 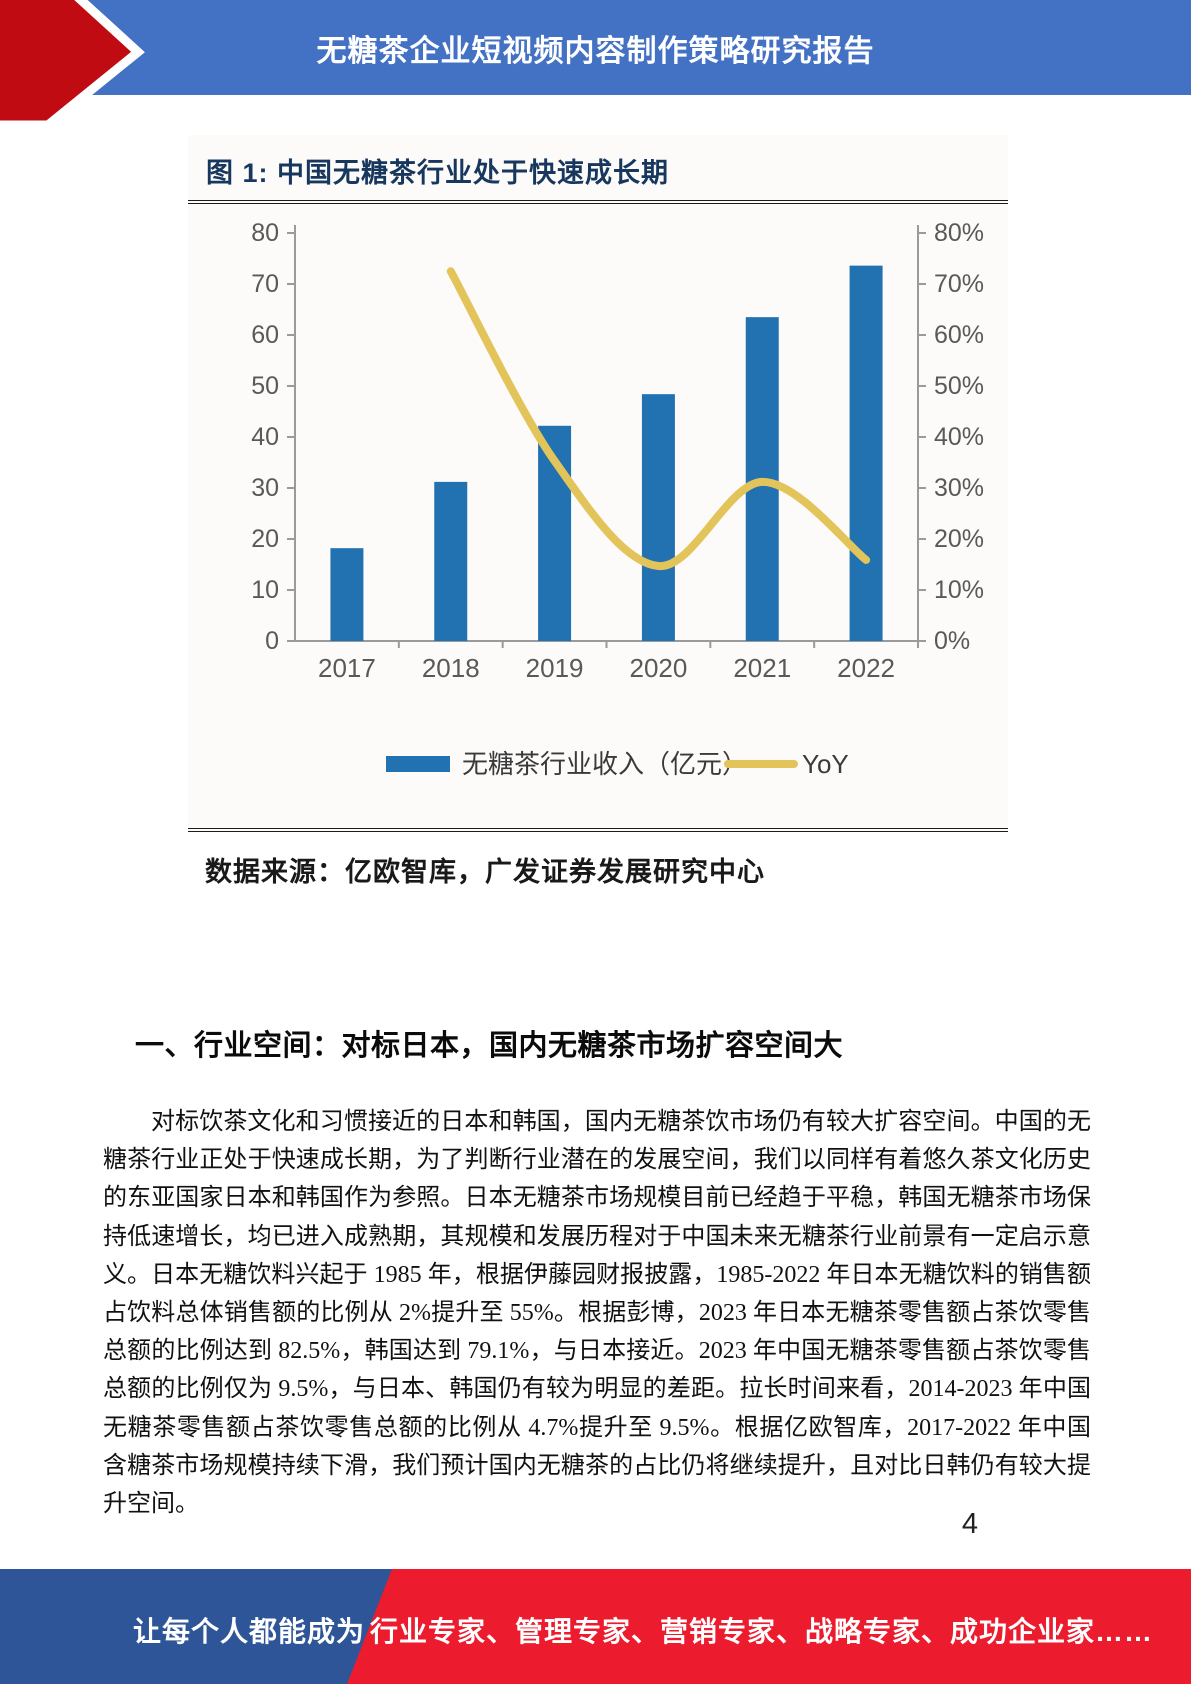 What do you see at coordinates (265, 233) in the screenshot?
I see `left-tick-label: 80` at bounding box center [265, 233].